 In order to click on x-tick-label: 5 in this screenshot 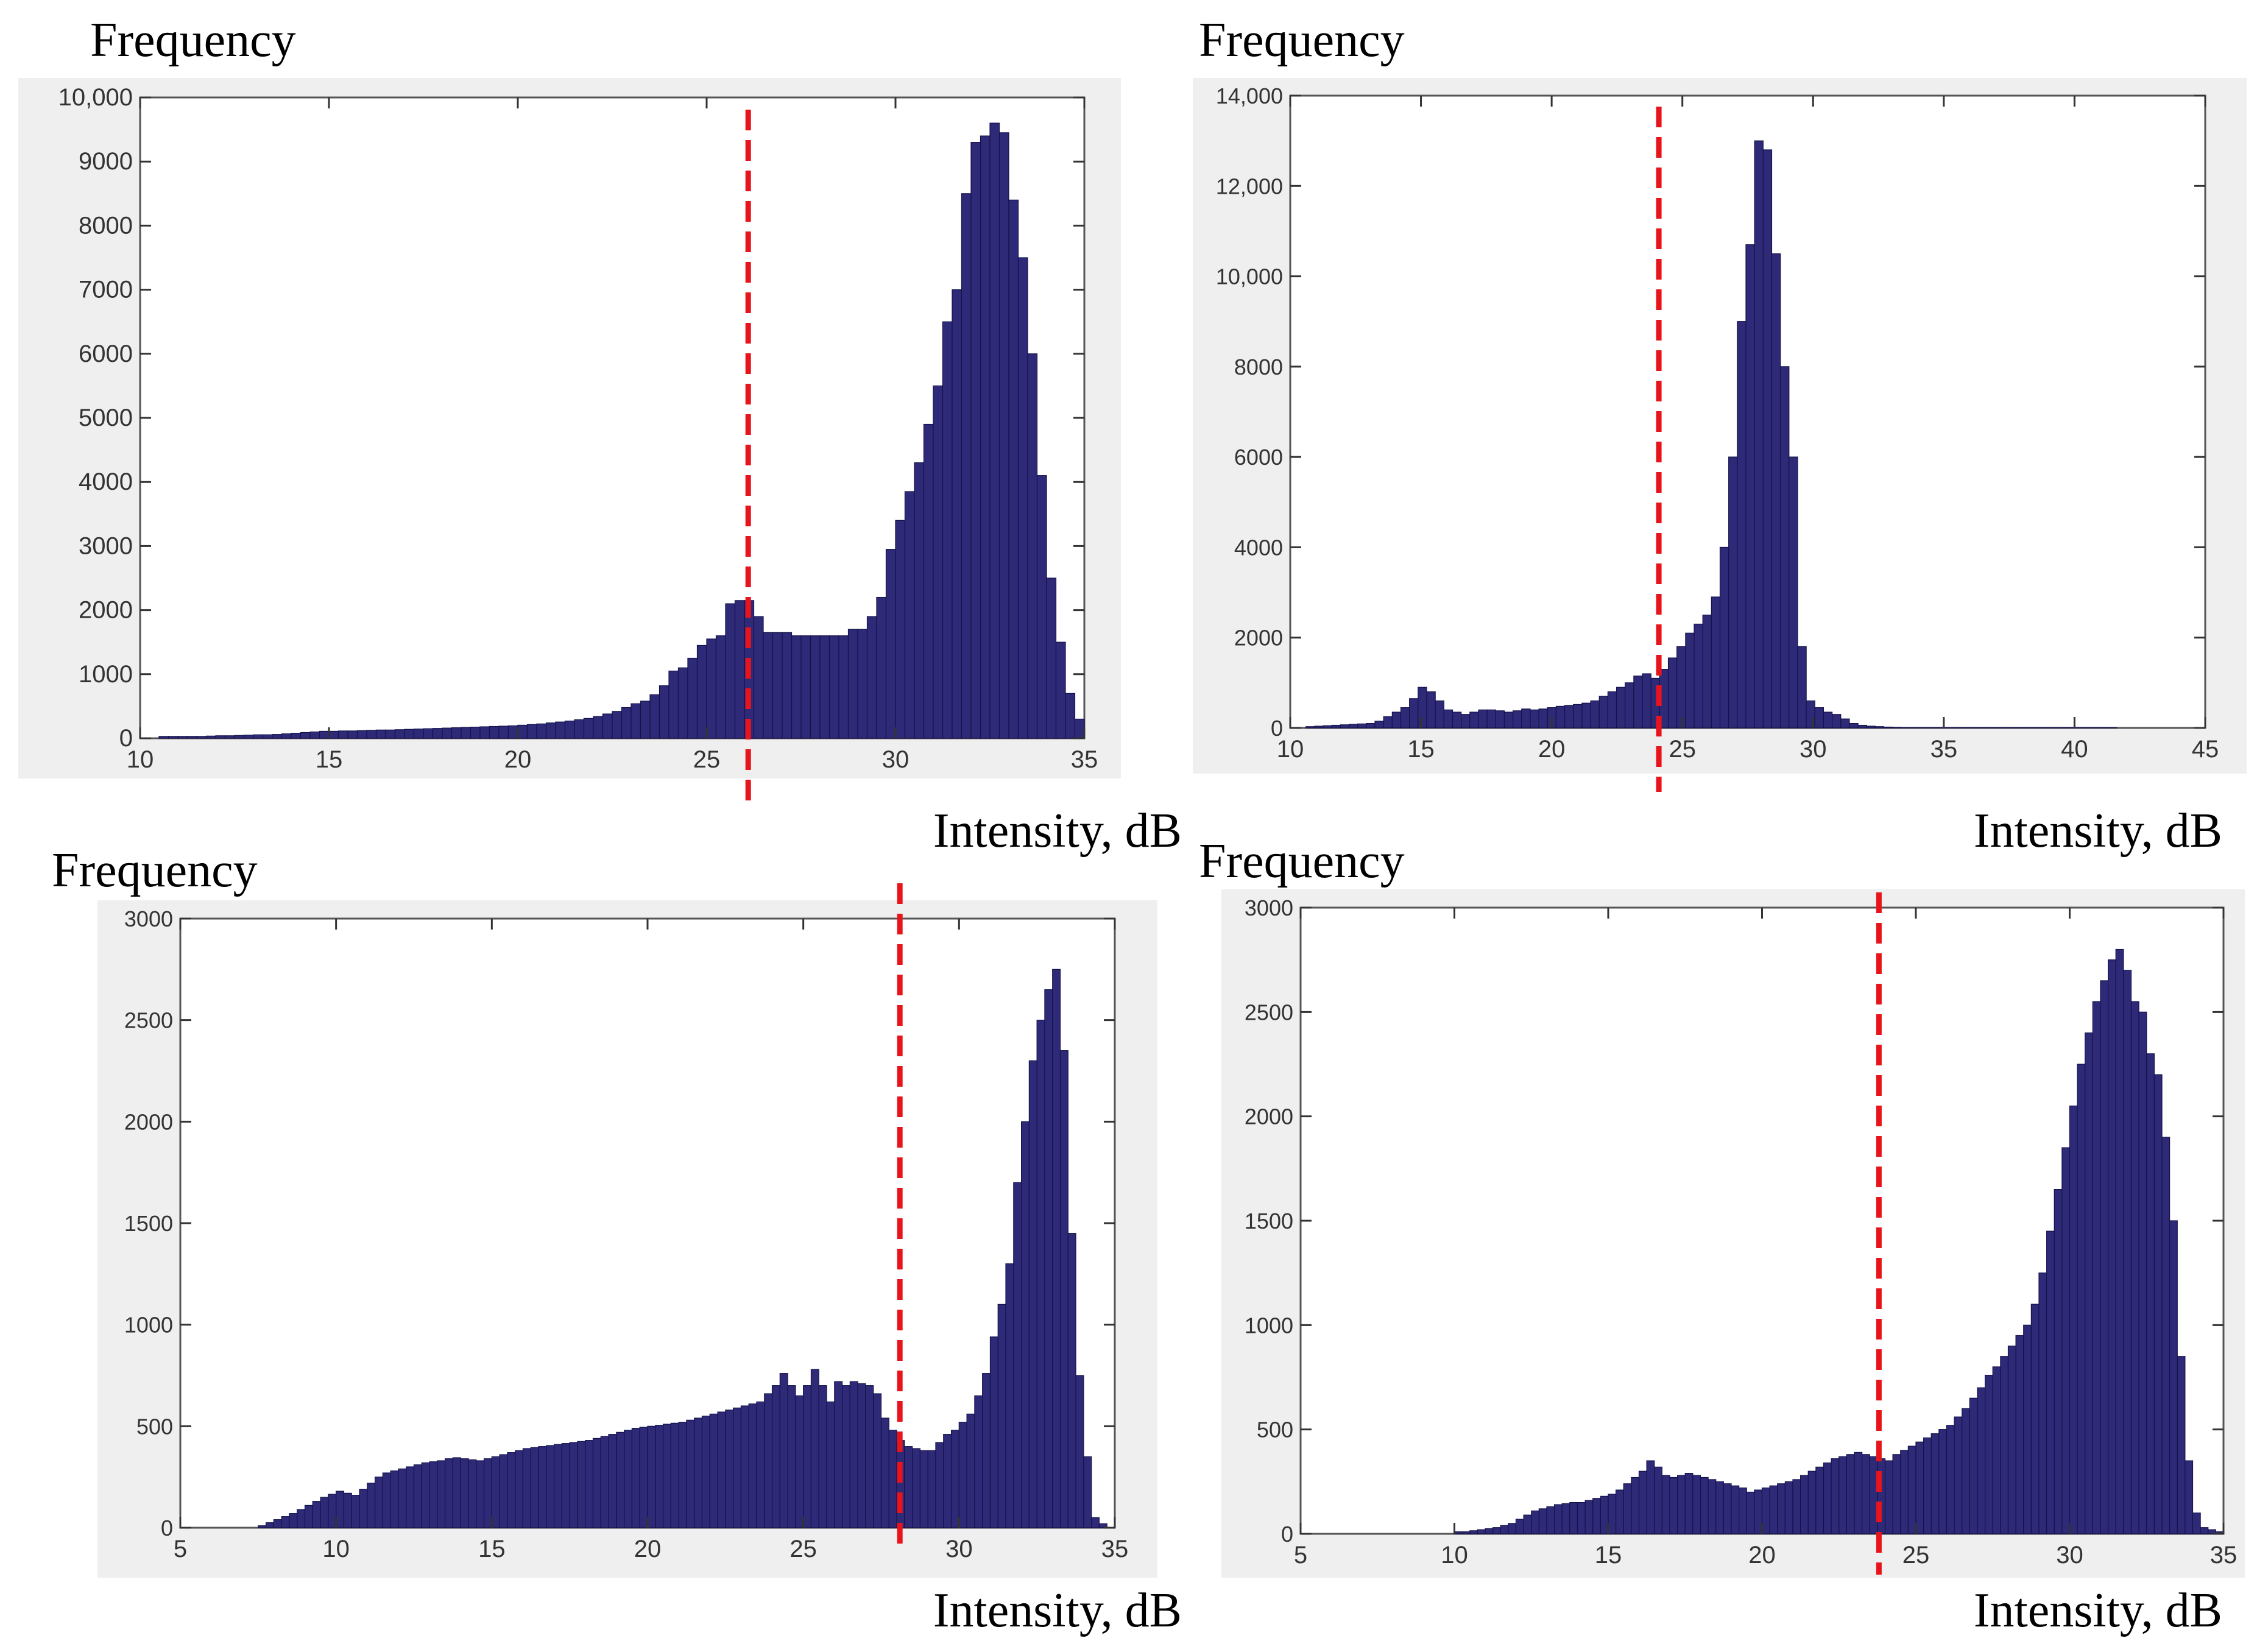, I will do `click(181, 1549)`.